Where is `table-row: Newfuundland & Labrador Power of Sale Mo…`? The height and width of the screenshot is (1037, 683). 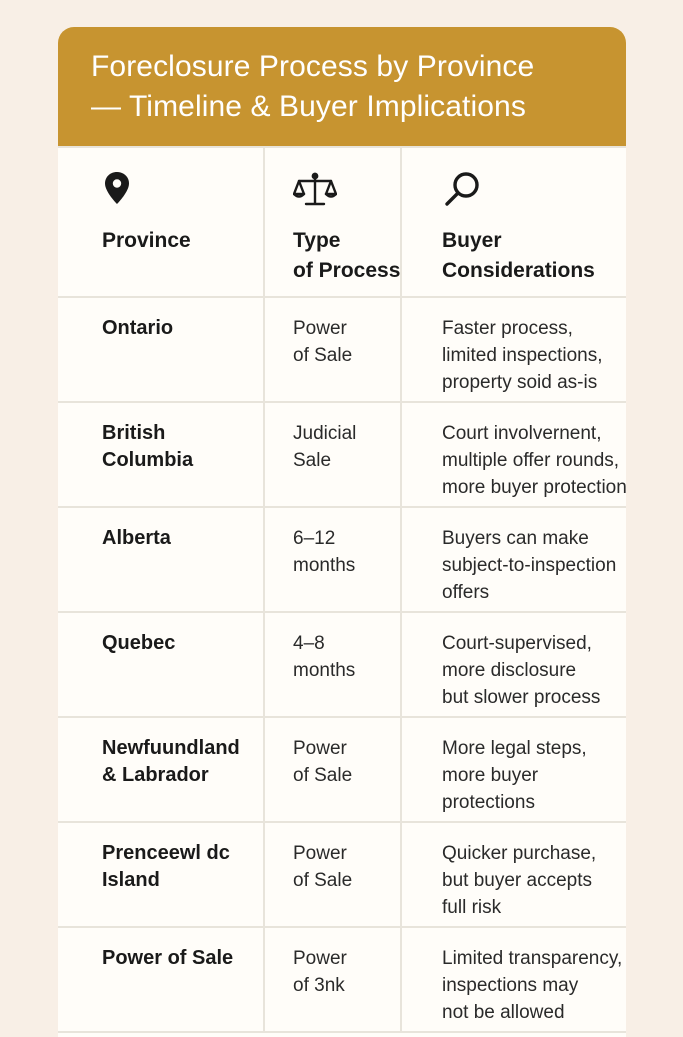
table-row: Newfuundland & Labrador Power of Sale Mo… is located at coordinates (342, 769).